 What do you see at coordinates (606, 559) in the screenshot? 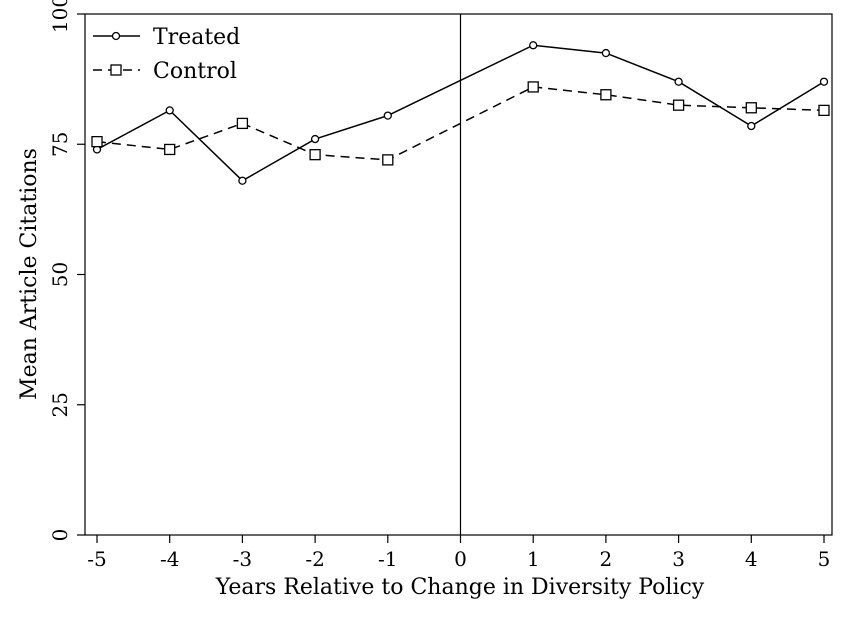
I see `x-tick-label: 2` at bounding box center [606, 559].